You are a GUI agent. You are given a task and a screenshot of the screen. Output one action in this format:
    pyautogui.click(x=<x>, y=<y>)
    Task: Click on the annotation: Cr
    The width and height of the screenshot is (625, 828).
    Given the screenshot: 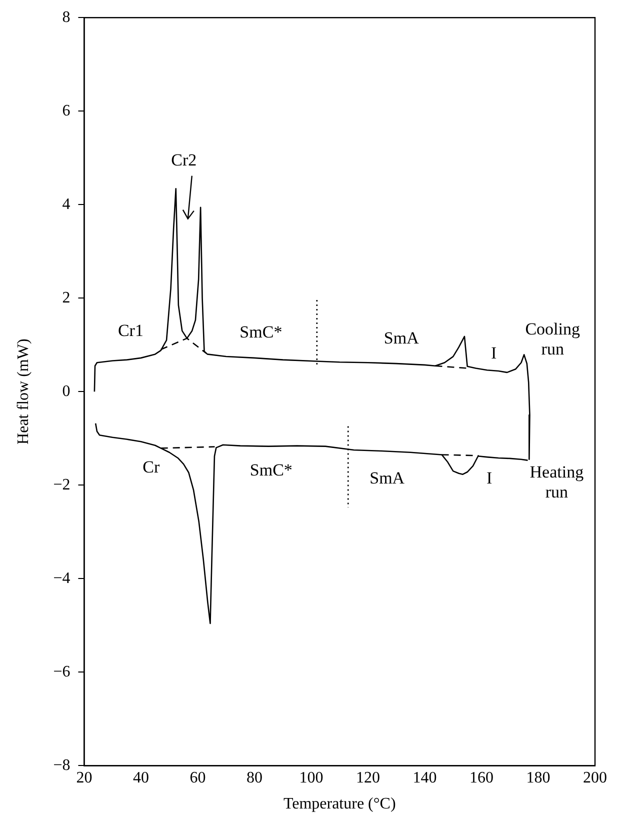 What is the action you would take?
    pyautogui.click(x=151, y=466)
    